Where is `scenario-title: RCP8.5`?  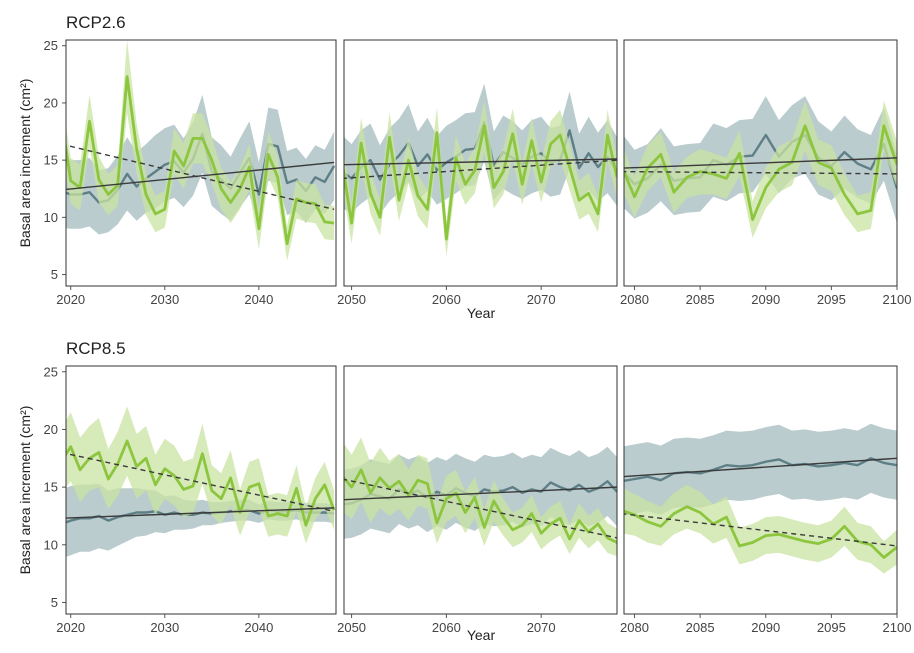 scenario-title: RCP8.5 is located at coordinates (96, 348).